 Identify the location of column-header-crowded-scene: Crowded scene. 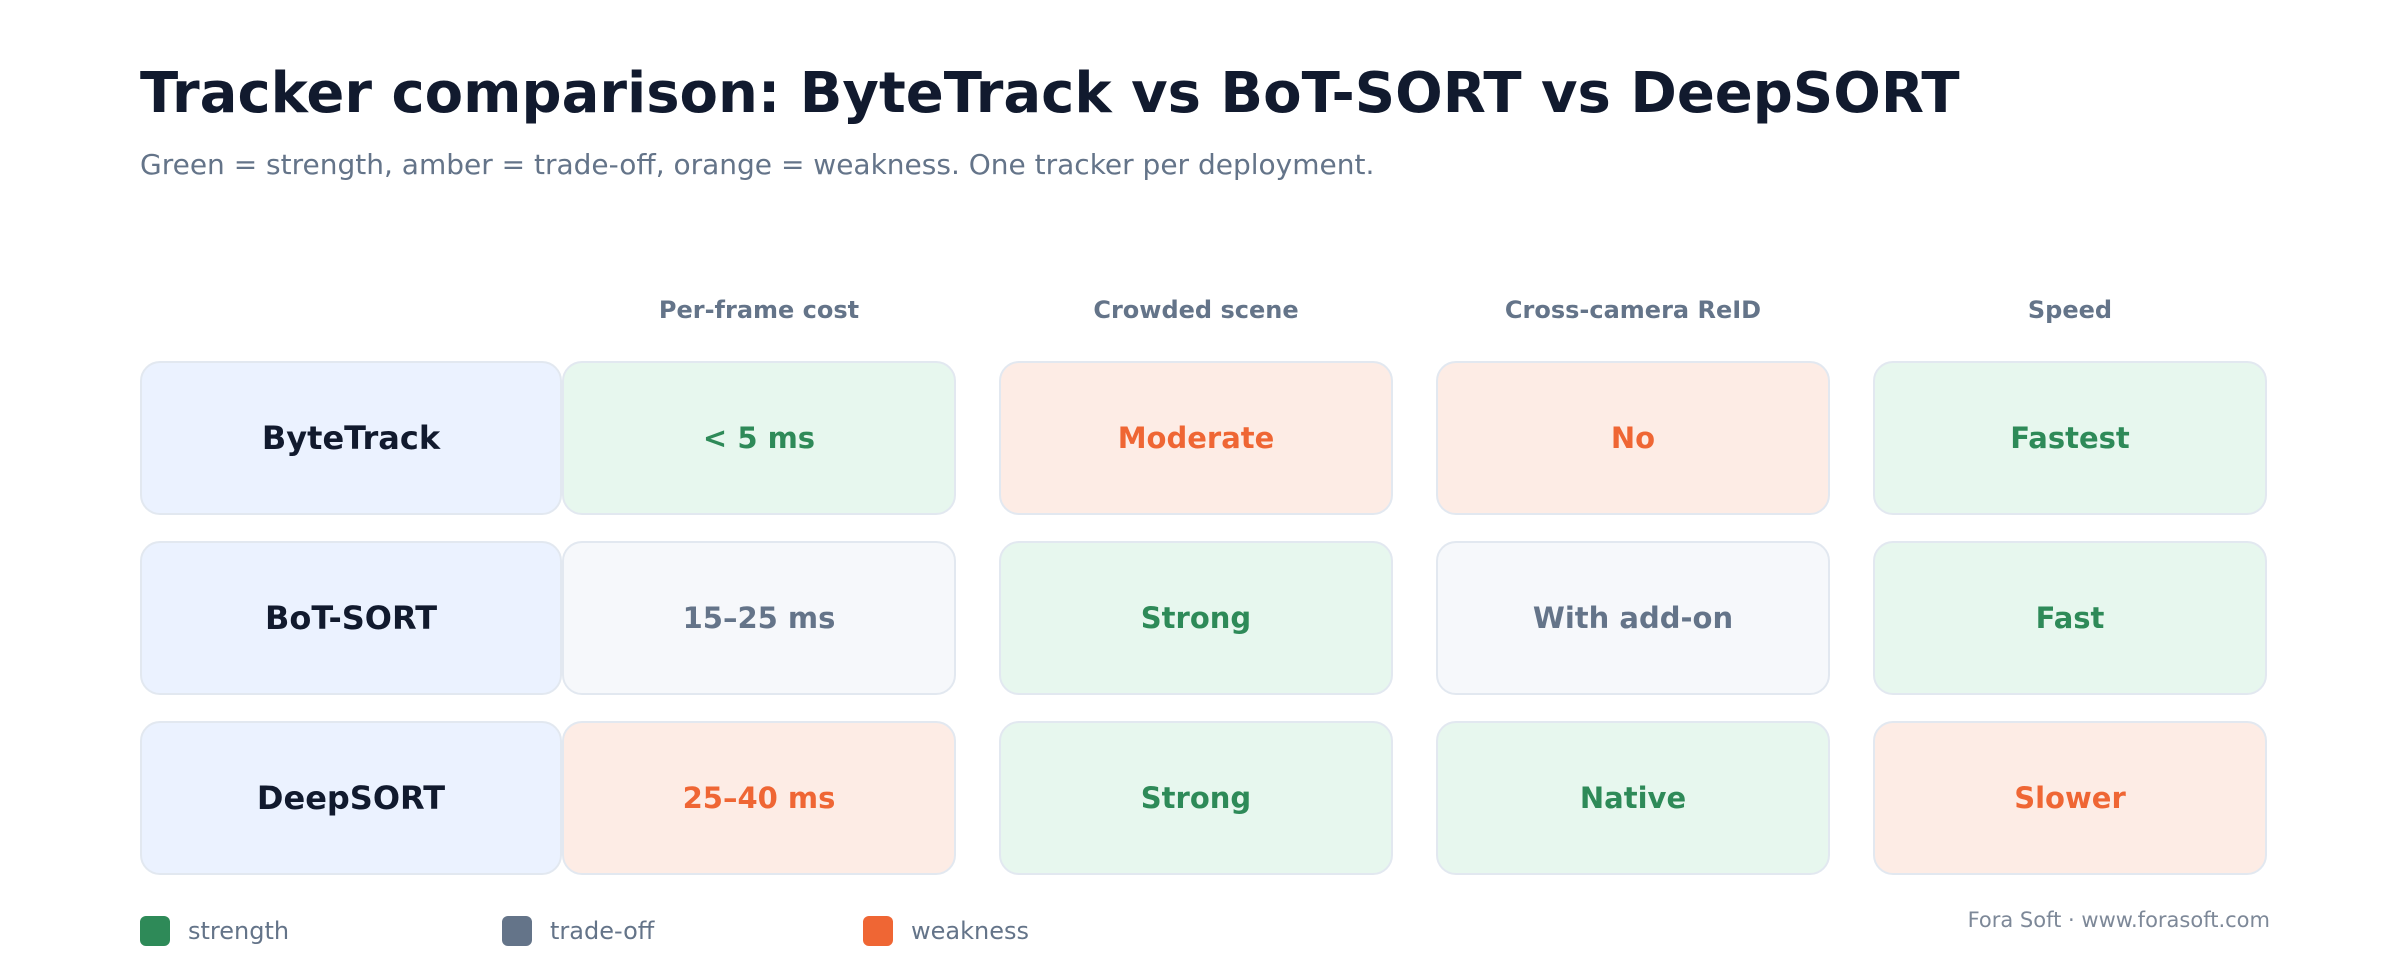
(1196, 310).